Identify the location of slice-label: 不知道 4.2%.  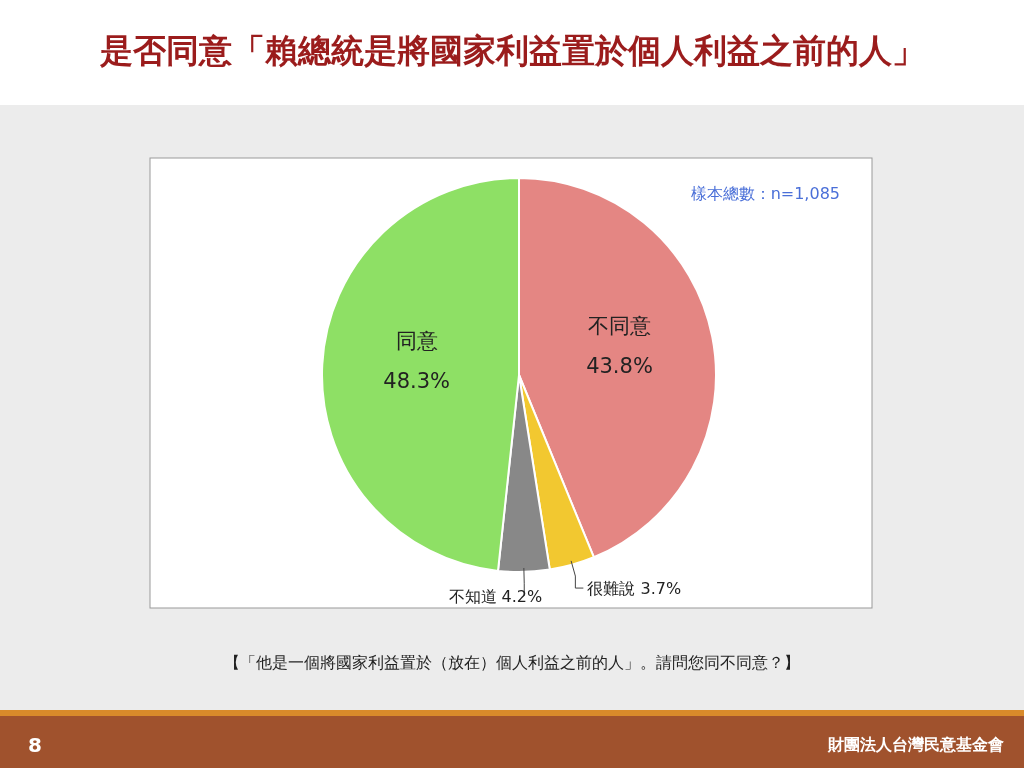
(495, 596).